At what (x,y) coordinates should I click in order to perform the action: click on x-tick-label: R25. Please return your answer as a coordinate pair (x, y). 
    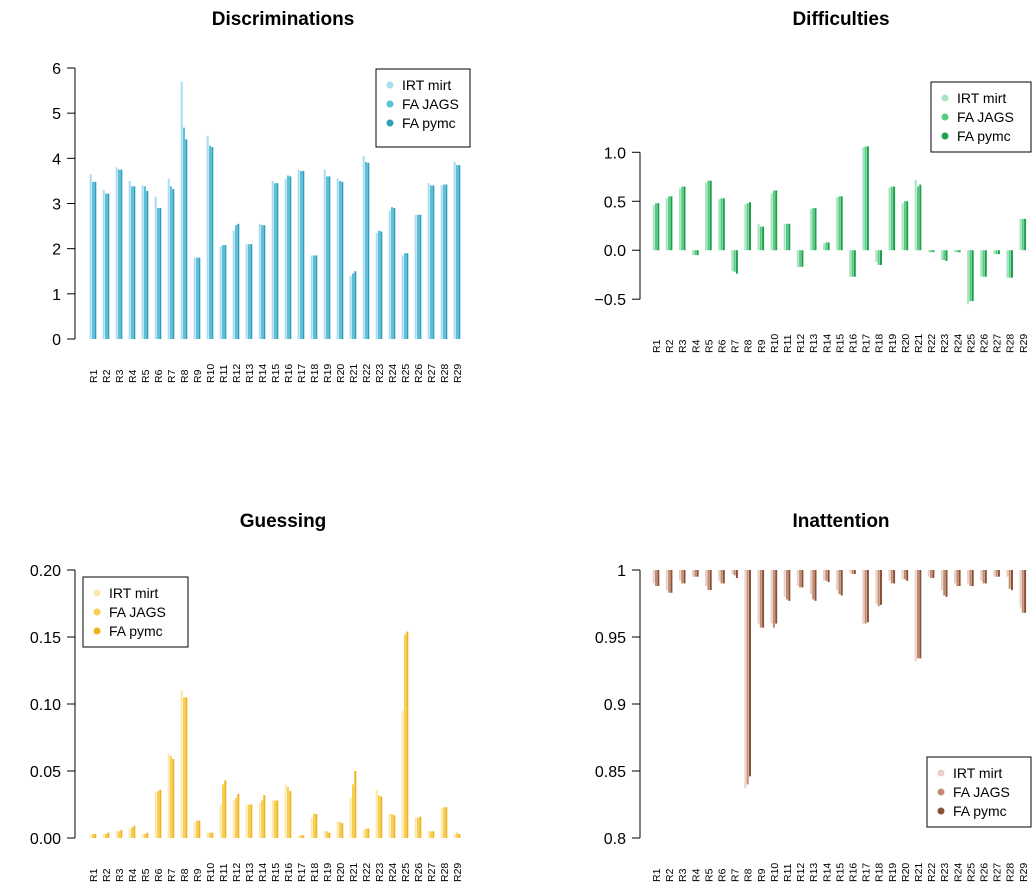
    Looking at the image, I should click on (406, 373).